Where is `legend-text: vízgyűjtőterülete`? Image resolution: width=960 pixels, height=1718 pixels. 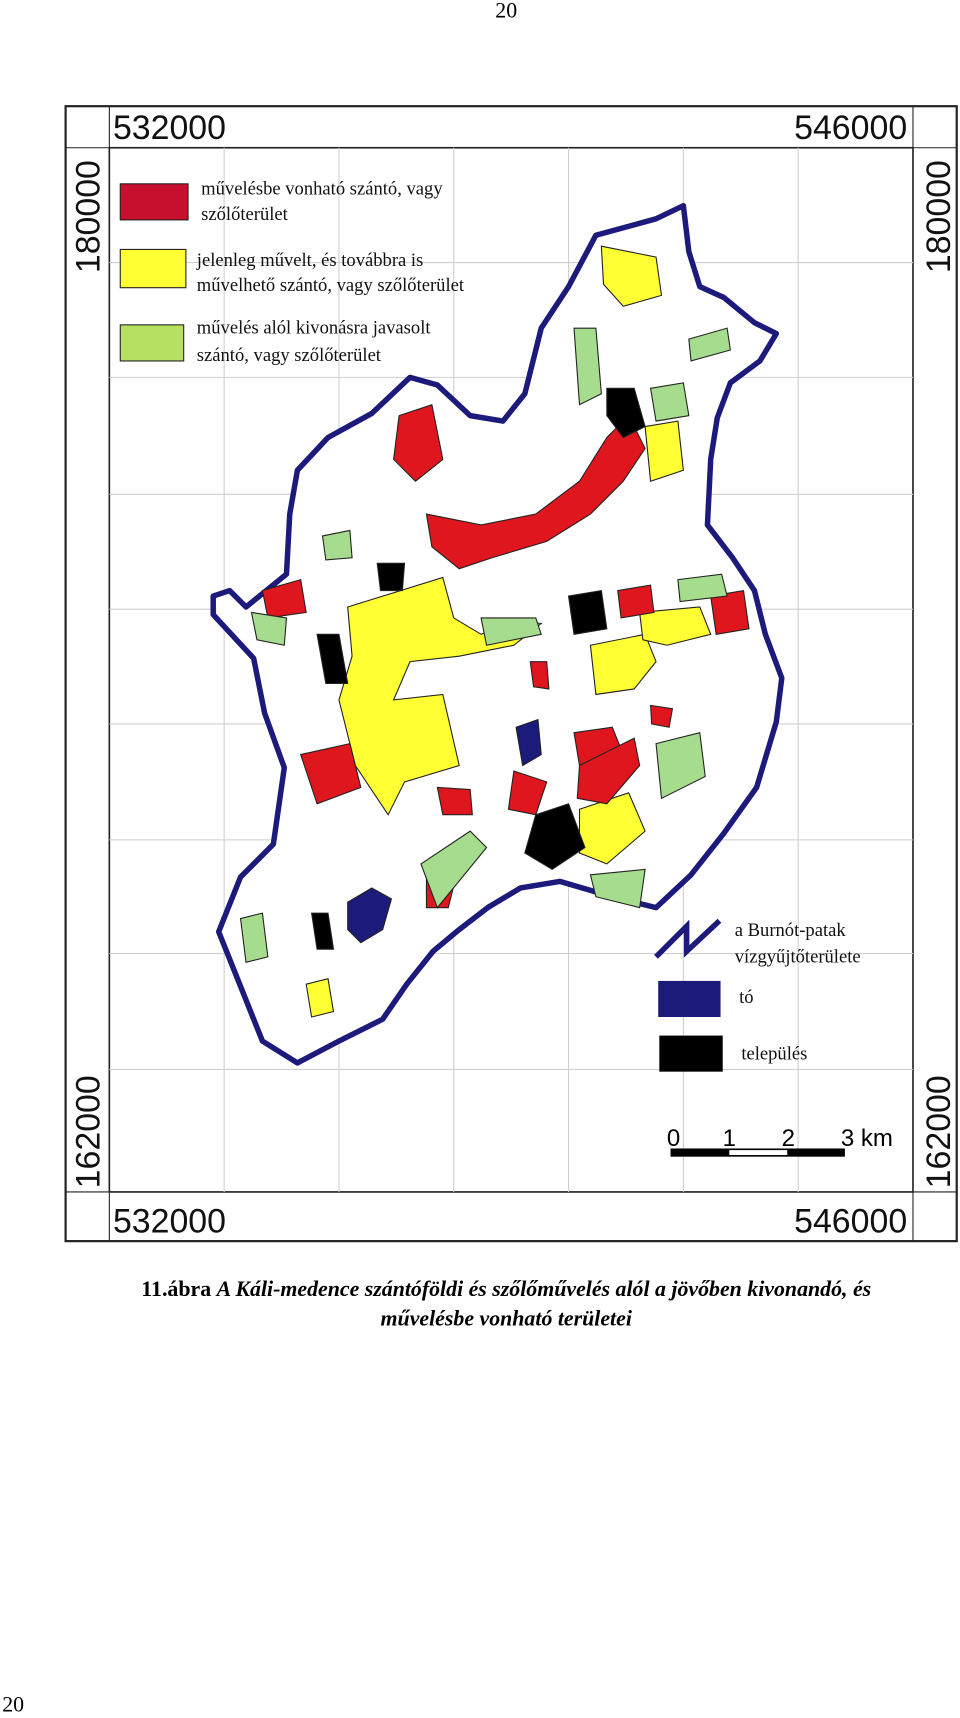 legend-text: vízgyűjtőterülete is located at coordinates (798, 956).